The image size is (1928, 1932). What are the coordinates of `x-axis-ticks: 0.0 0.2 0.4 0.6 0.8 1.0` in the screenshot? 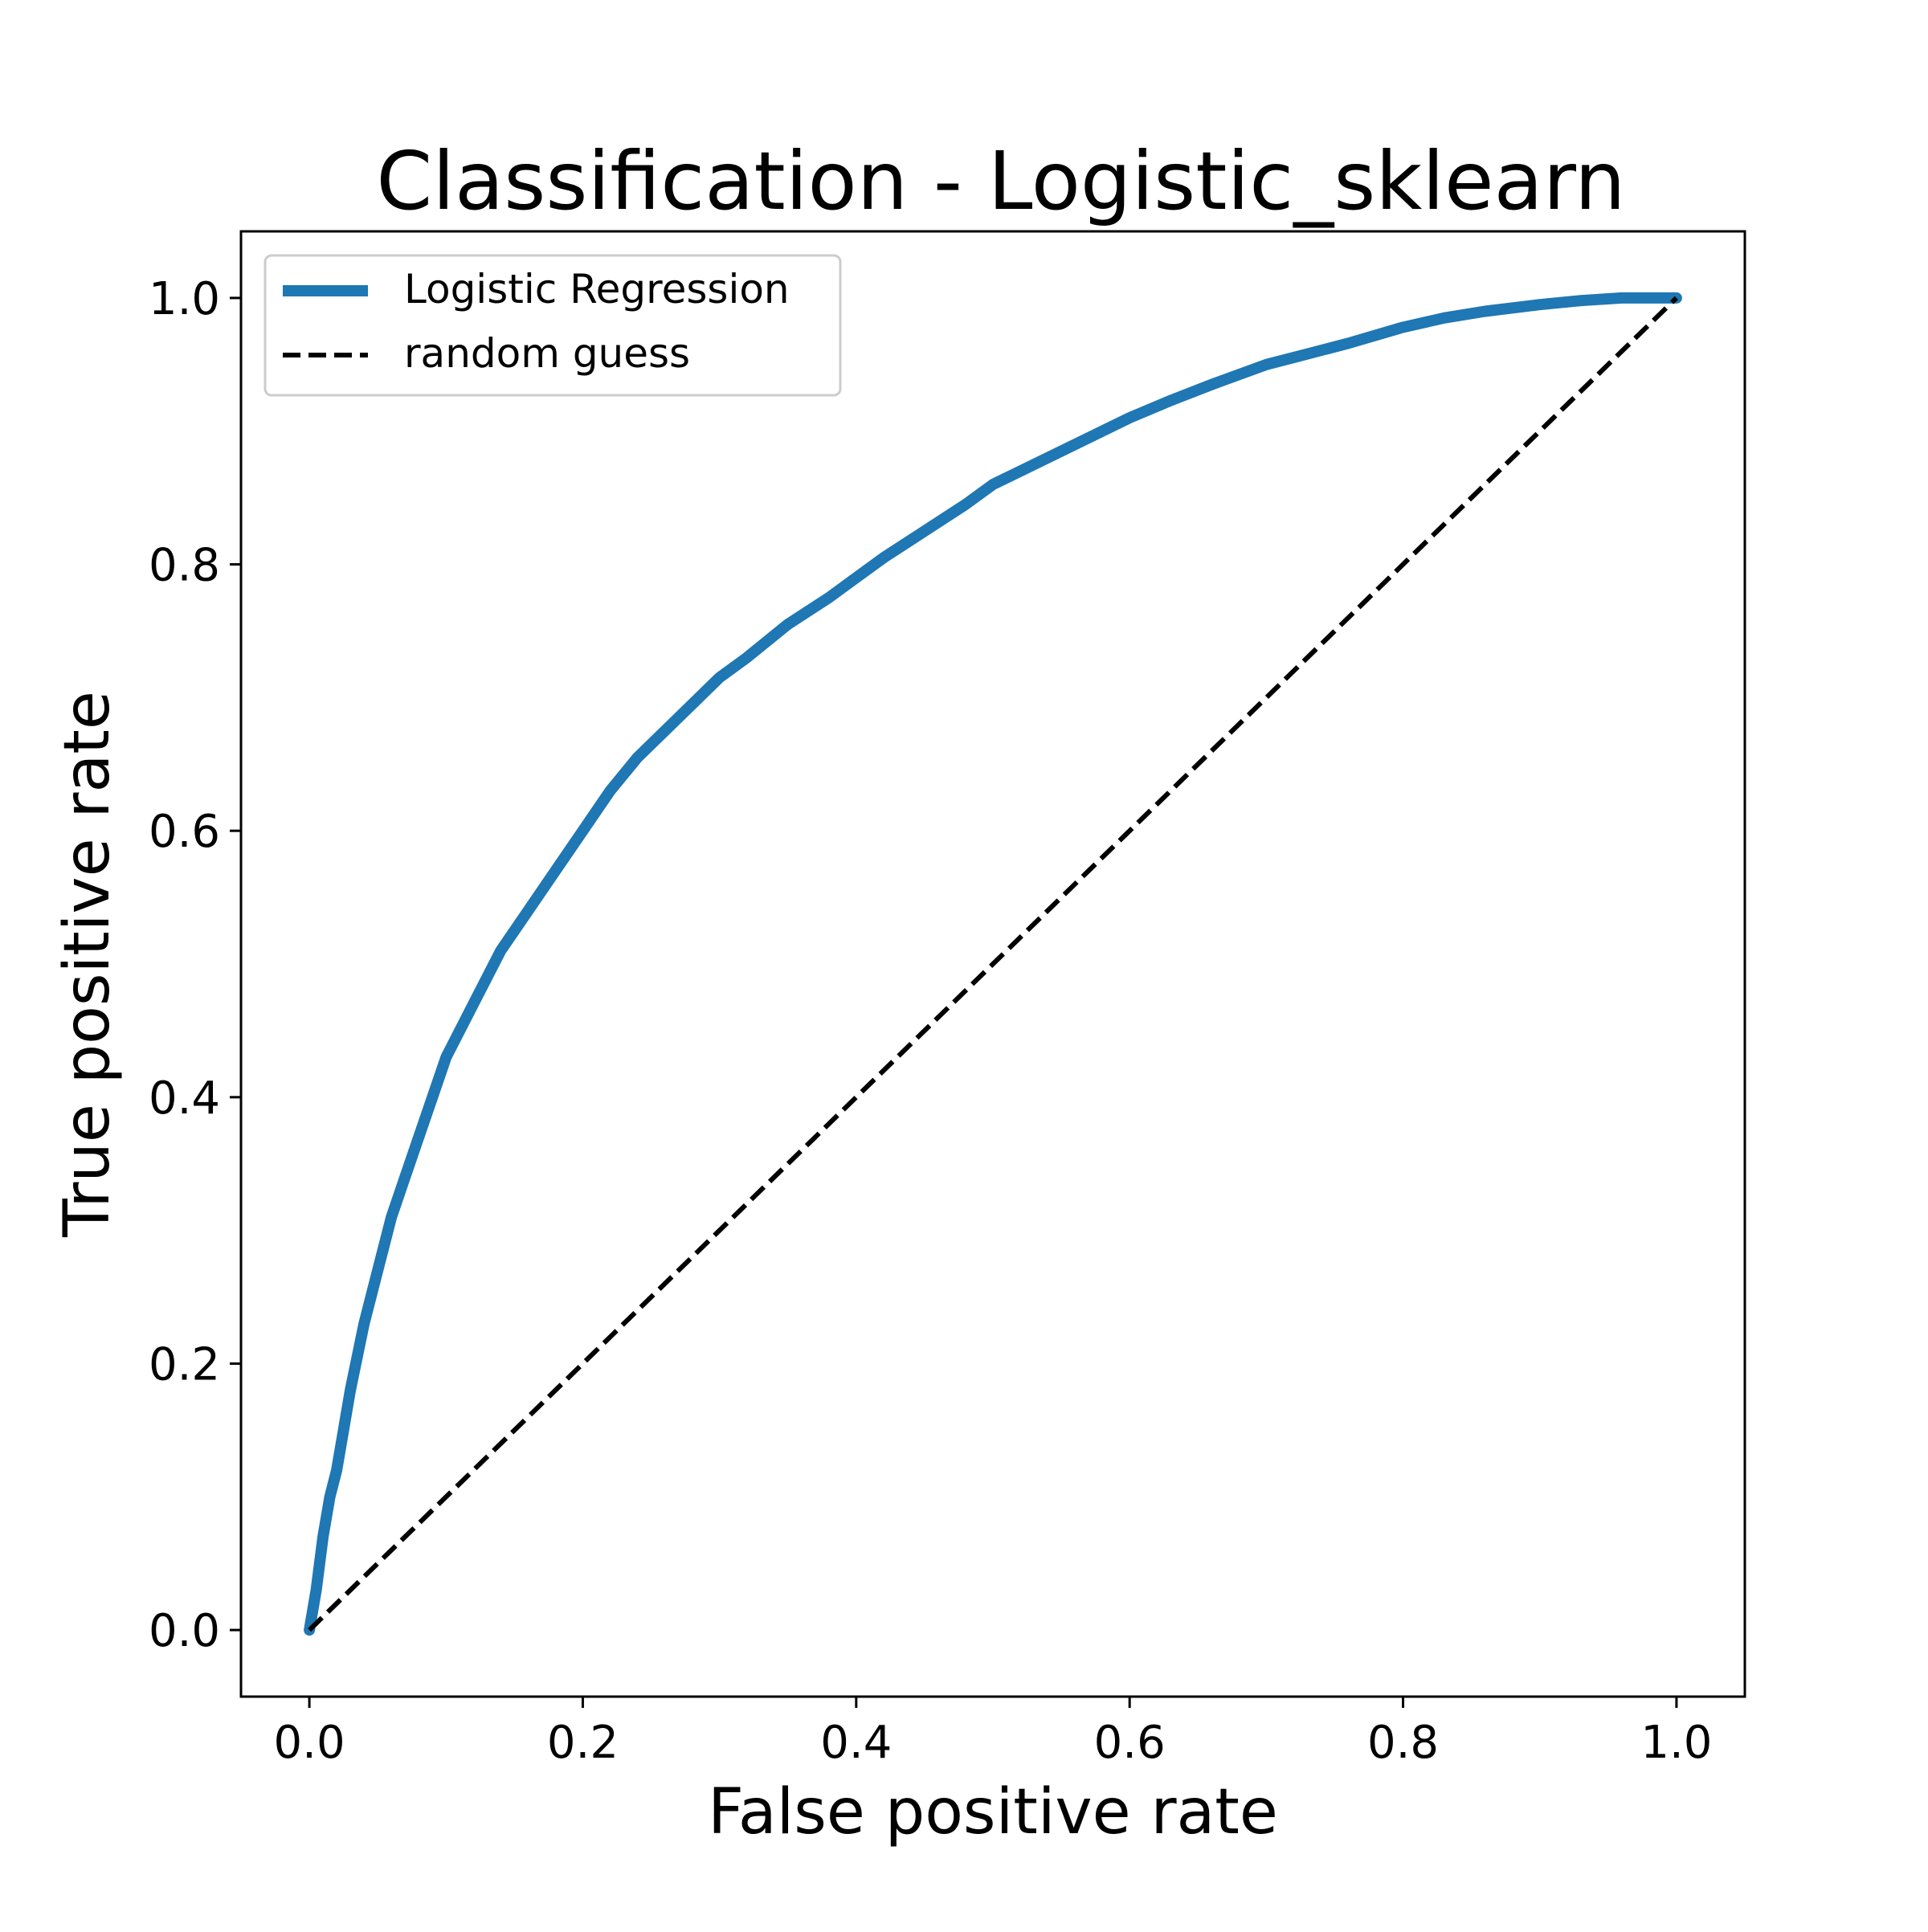 It's located at (993, 1733).